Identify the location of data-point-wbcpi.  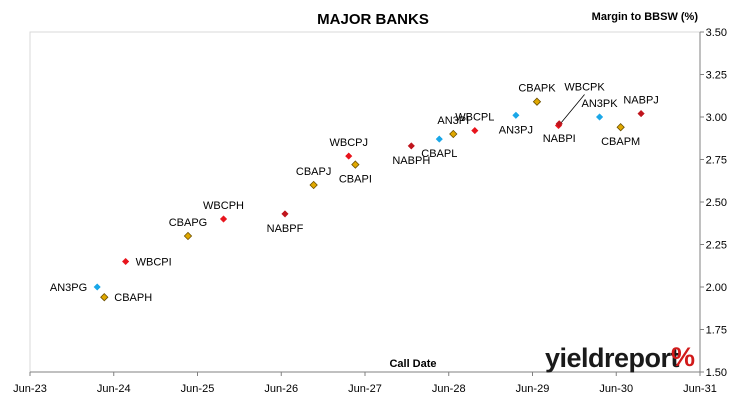
(125, 261).